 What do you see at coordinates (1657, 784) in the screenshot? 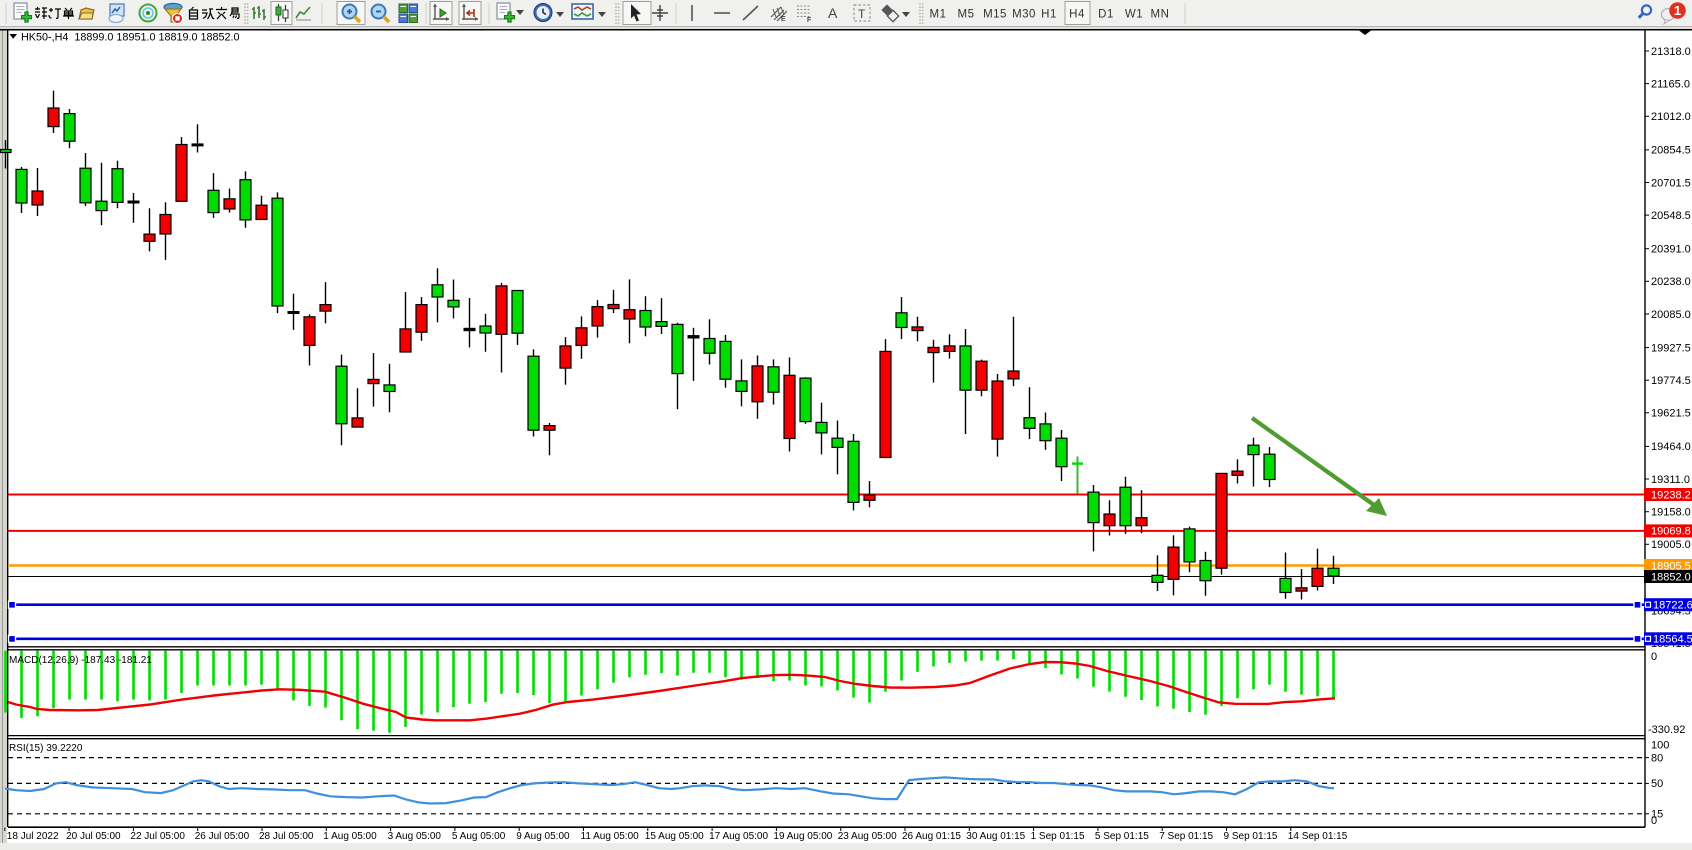
I see `svg-text: 50` at bounding box center [1657, 784].